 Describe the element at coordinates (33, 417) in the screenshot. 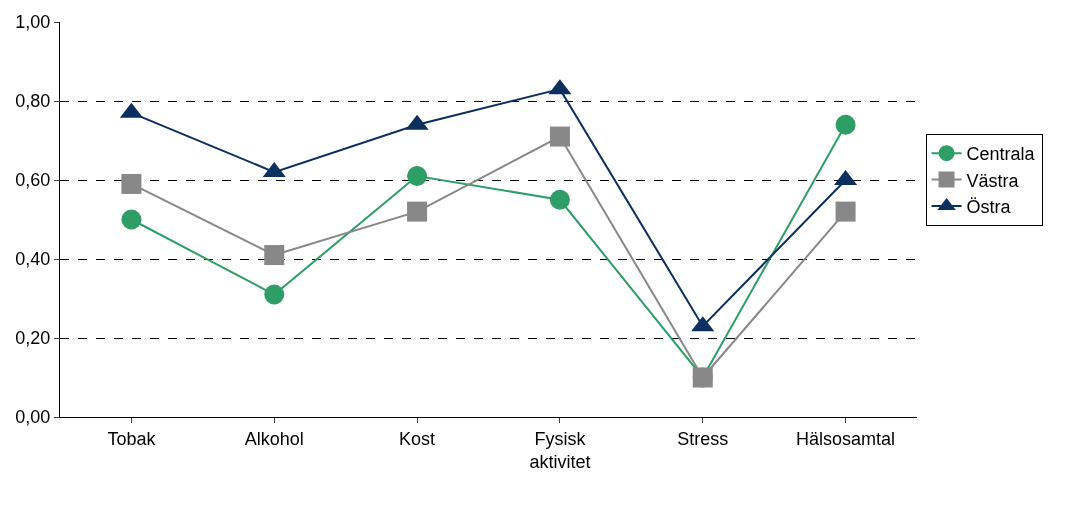

I see `y-tick-label: 0,00` at that location.